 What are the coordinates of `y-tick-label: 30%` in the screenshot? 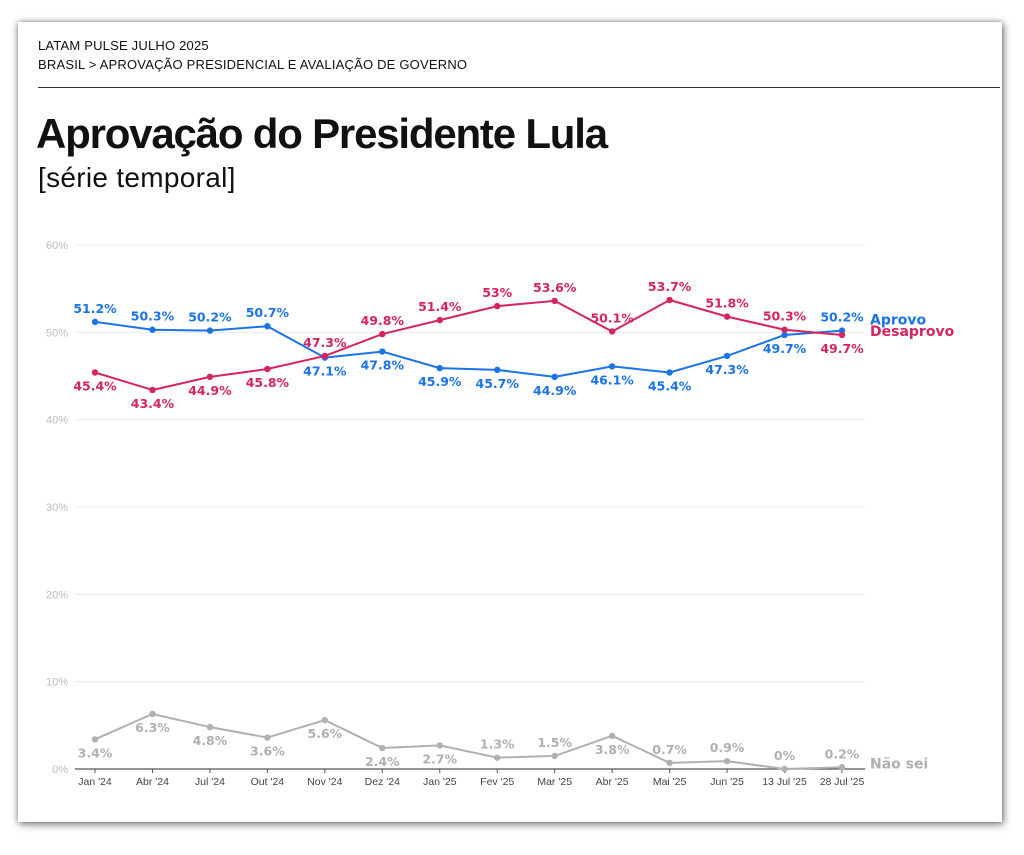 It's located at (57, 508).